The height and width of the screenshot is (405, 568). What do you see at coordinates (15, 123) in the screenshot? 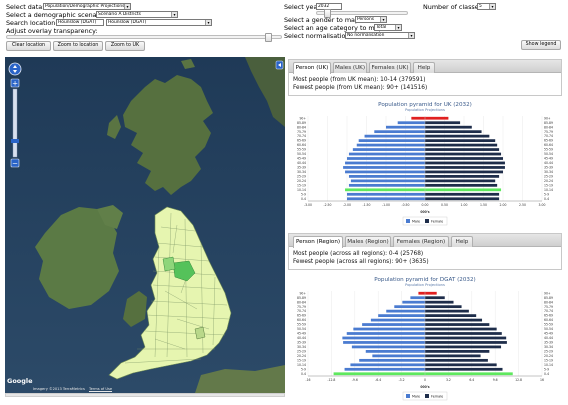
I see `zoom-slider: + −` at bounding box center [15, 123].